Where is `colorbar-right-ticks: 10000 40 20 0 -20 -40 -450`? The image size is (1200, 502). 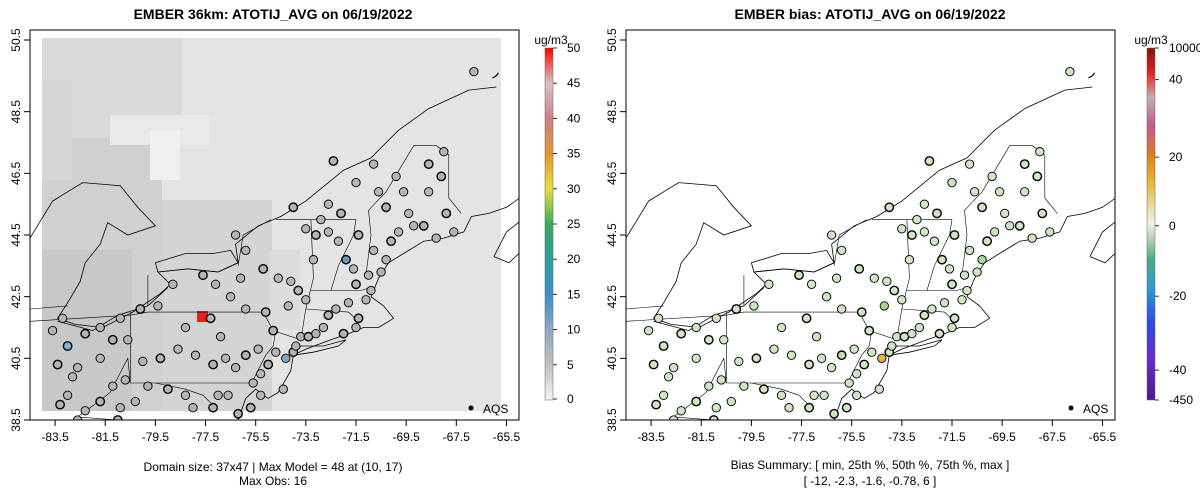 colorbar-right-ticks: 10000 40 20 0 -20 -40 -450 is located at coordinates (1177, 224).